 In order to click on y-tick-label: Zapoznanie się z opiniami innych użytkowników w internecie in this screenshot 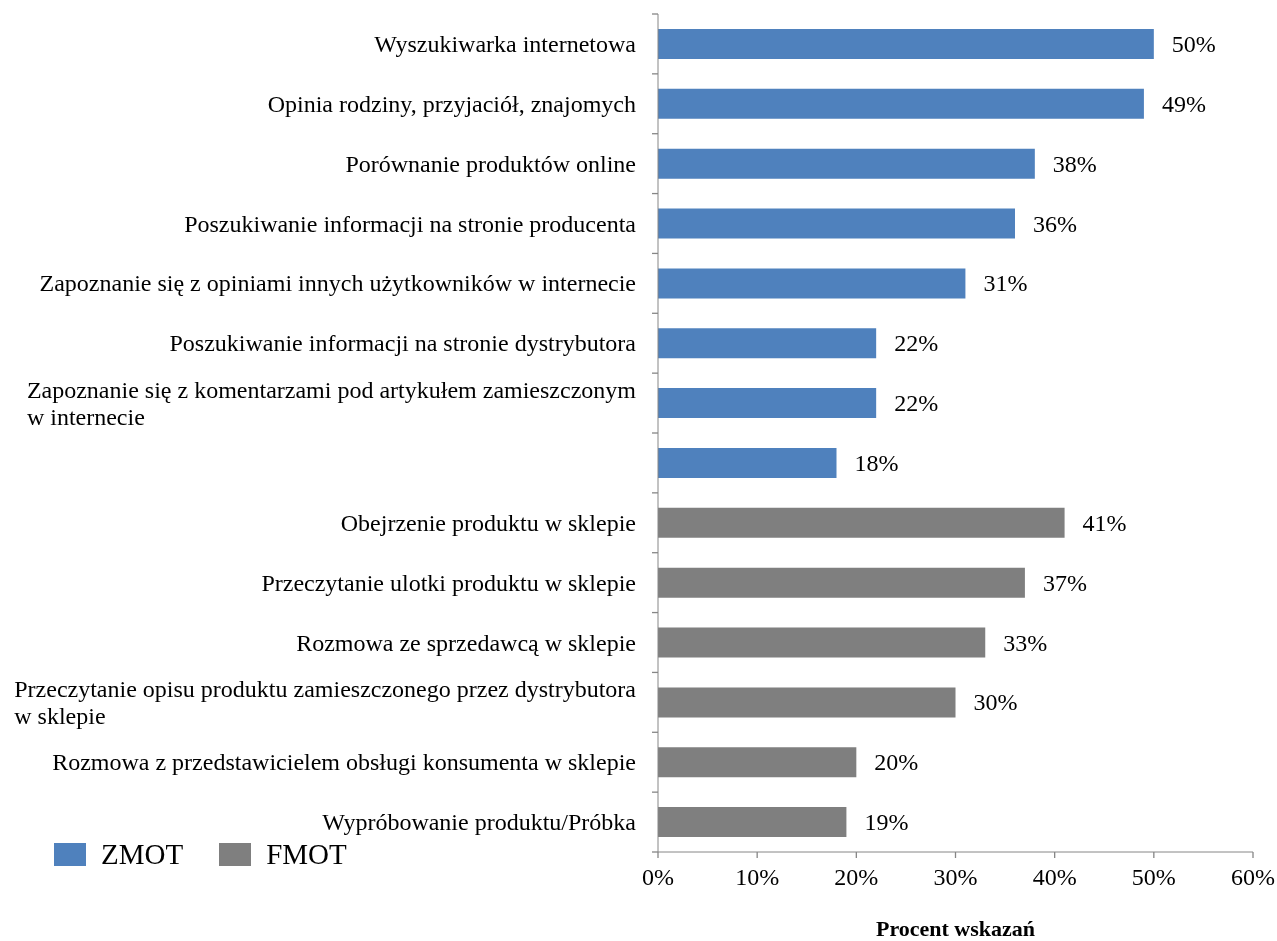, I will do `click(337, 283)`.